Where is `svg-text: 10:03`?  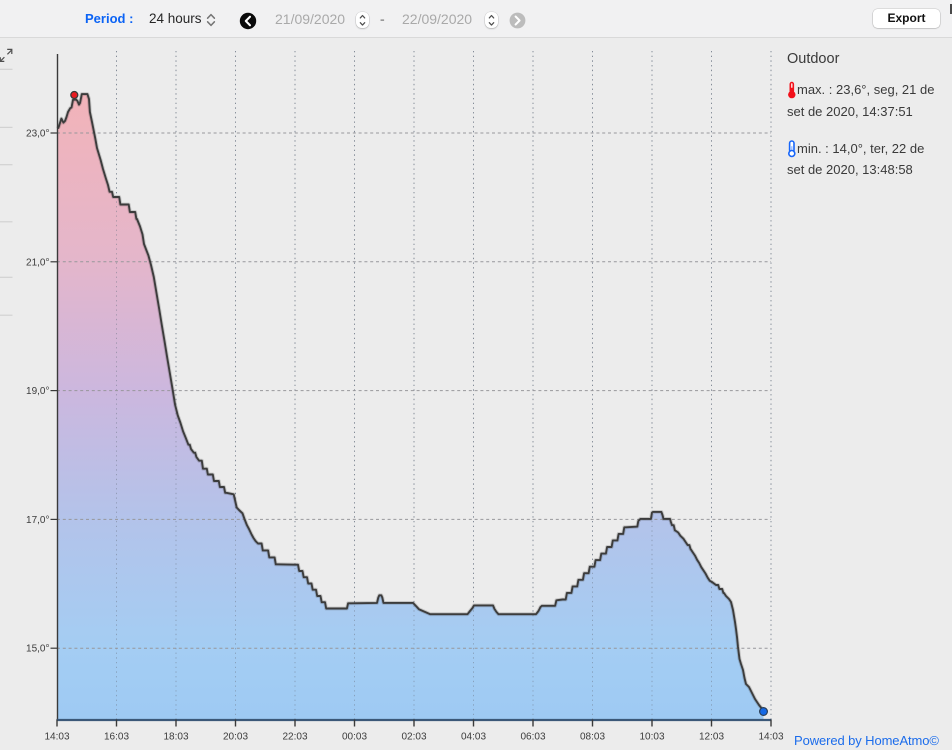 svg-text: 10:03 is located at coordinates (651, 736).